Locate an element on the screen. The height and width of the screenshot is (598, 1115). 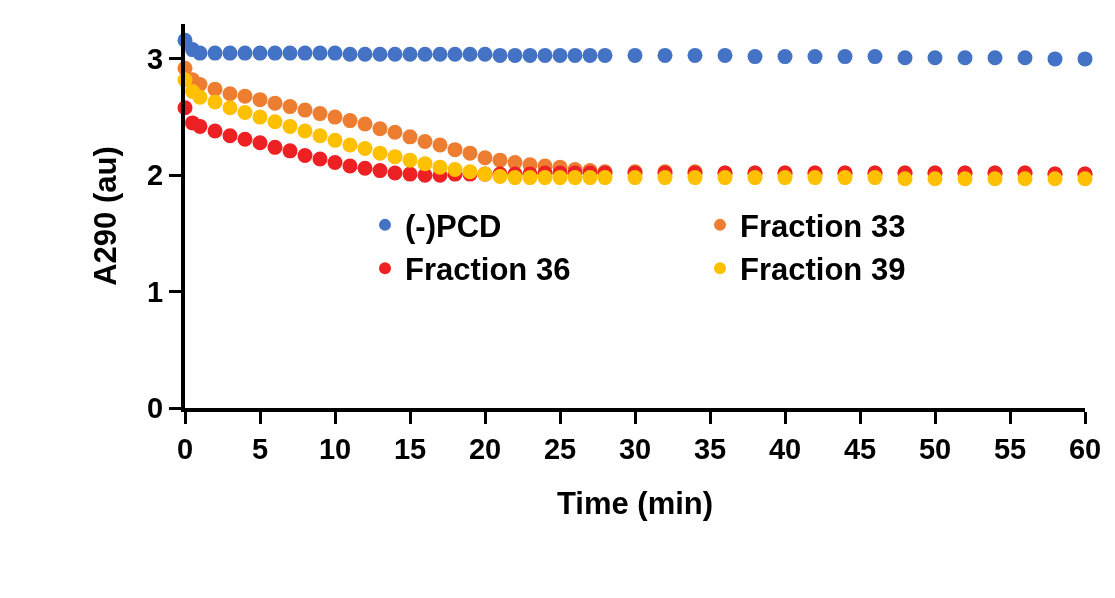
legend-label: Fraction 39 is located at coordinates (823, 270).